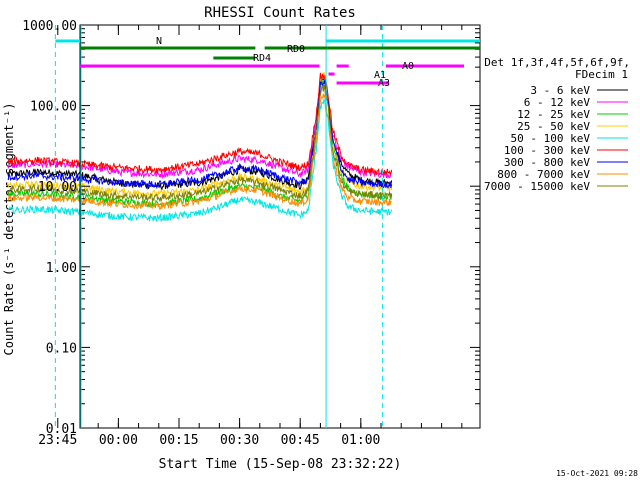 This screenshot has height=480, width=640. What do you see at coordinates (61, 348) in the screenshot?
I see `y-tick-label: 0.10` at bounding box center [61, 348].